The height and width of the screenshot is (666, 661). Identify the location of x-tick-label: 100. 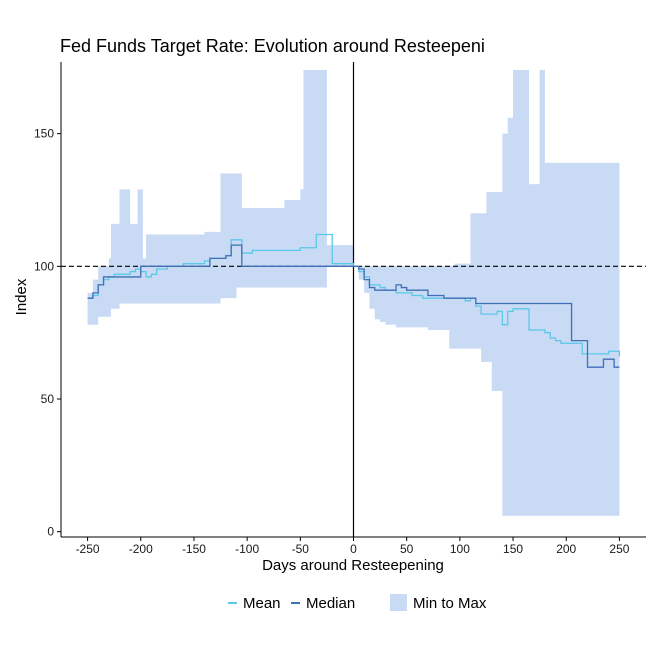
(460, 549).